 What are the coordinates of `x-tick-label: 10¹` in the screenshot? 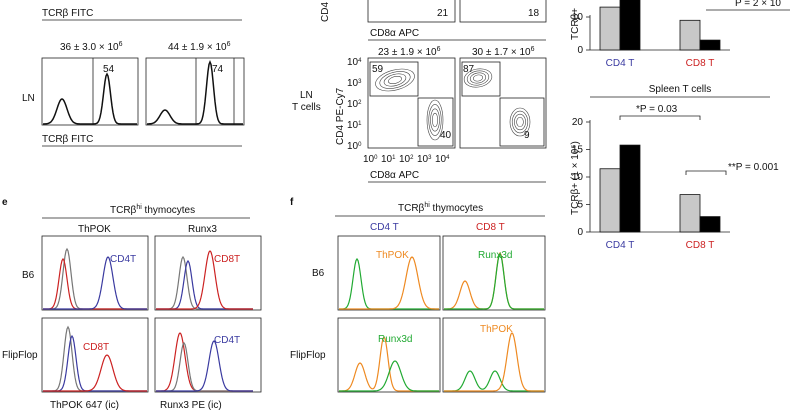 It's located at (388, 159).